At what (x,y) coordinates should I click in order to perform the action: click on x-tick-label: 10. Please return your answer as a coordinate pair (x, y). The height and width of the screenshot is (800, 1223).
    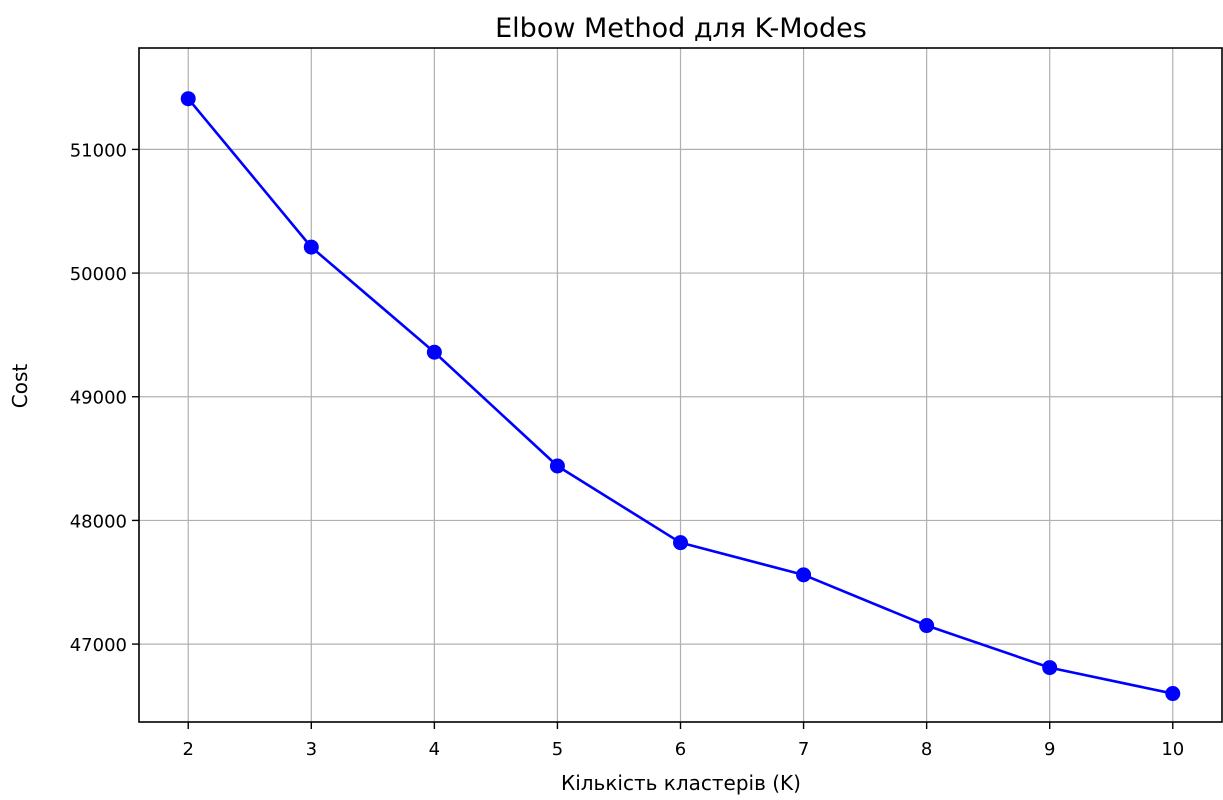
    Looking at the image, I should click on (1172, 749).